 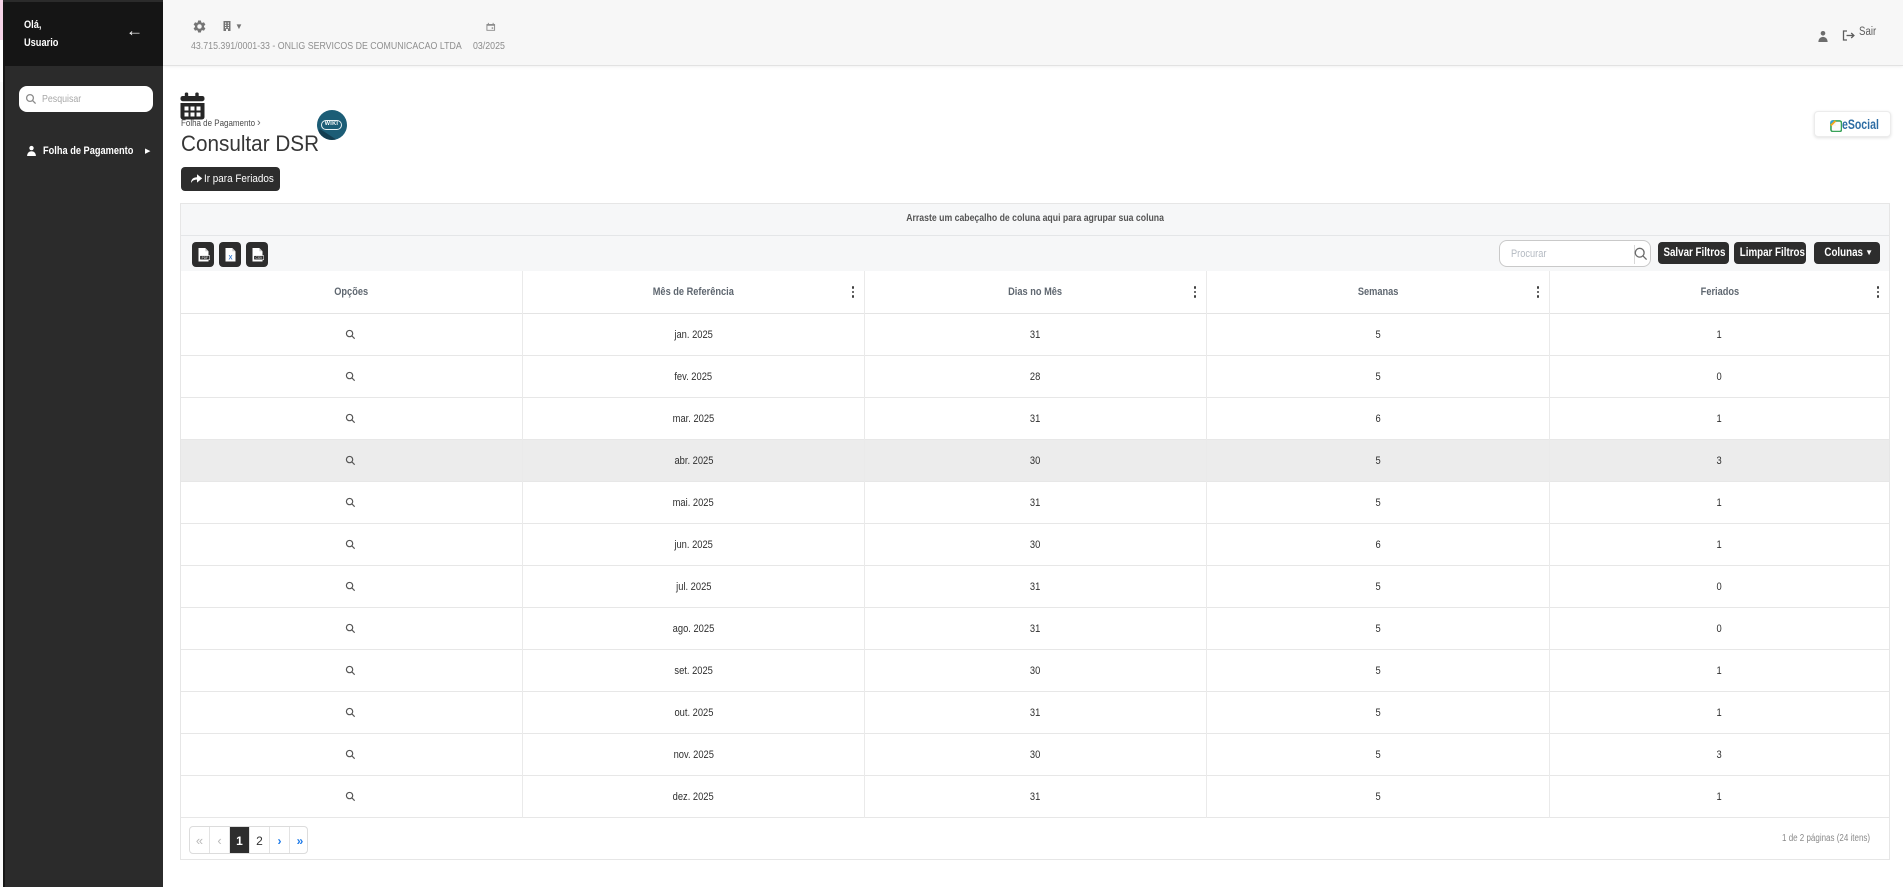 I want to click on svg-text: CSV, so click(x=258, y=258).